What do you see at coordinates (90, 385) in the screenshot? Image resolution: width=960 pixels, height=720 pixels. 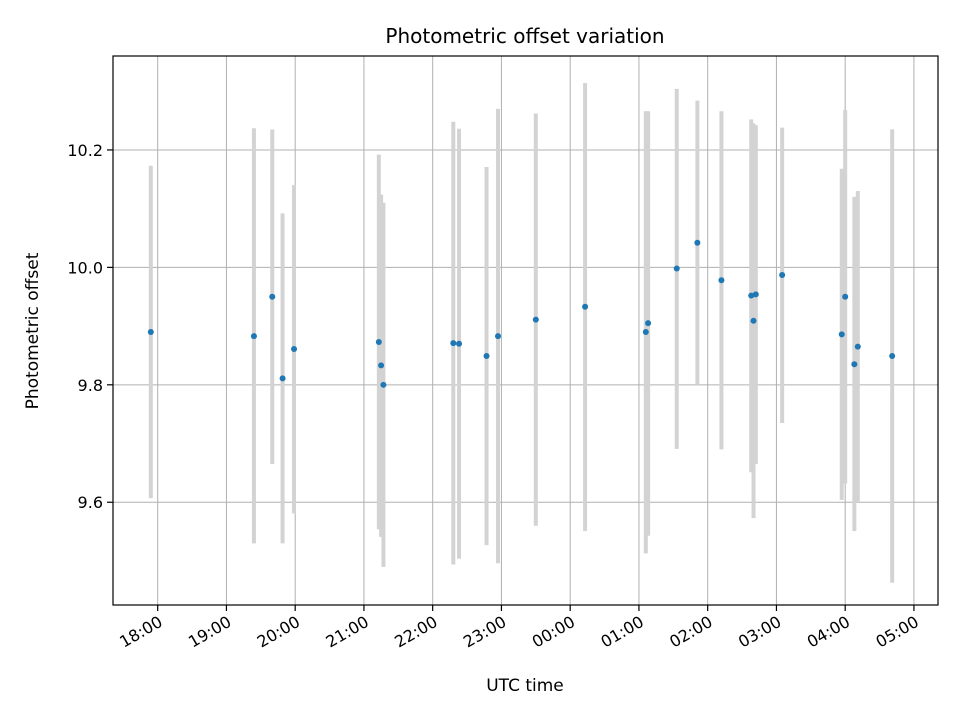 I see `y-tick-label: 9.8` at bounding box center [90, 385].